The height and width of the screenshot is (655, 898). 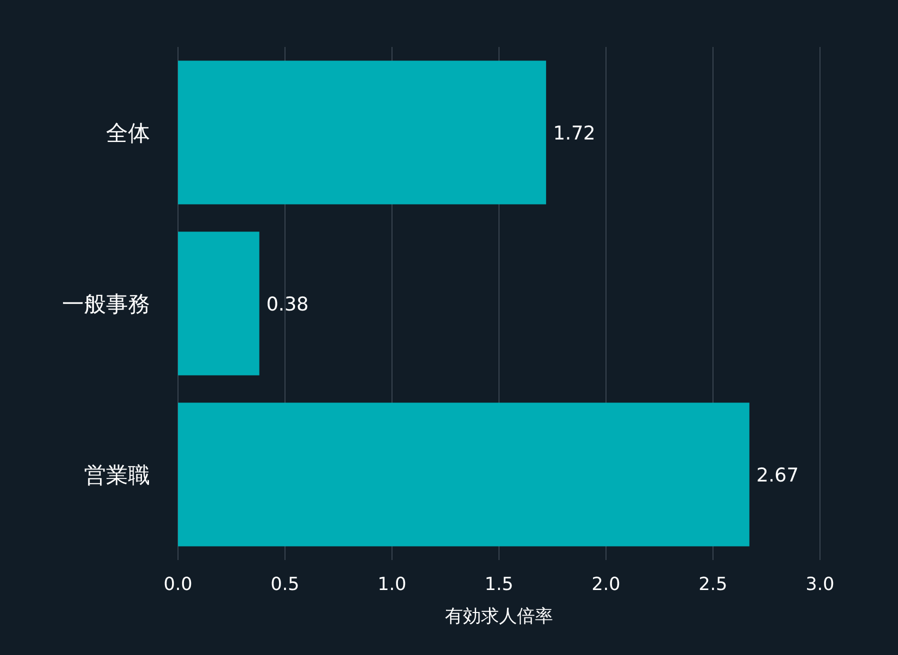 I want to click on x-tick-label: 2.5, so click(x=713, y=584).